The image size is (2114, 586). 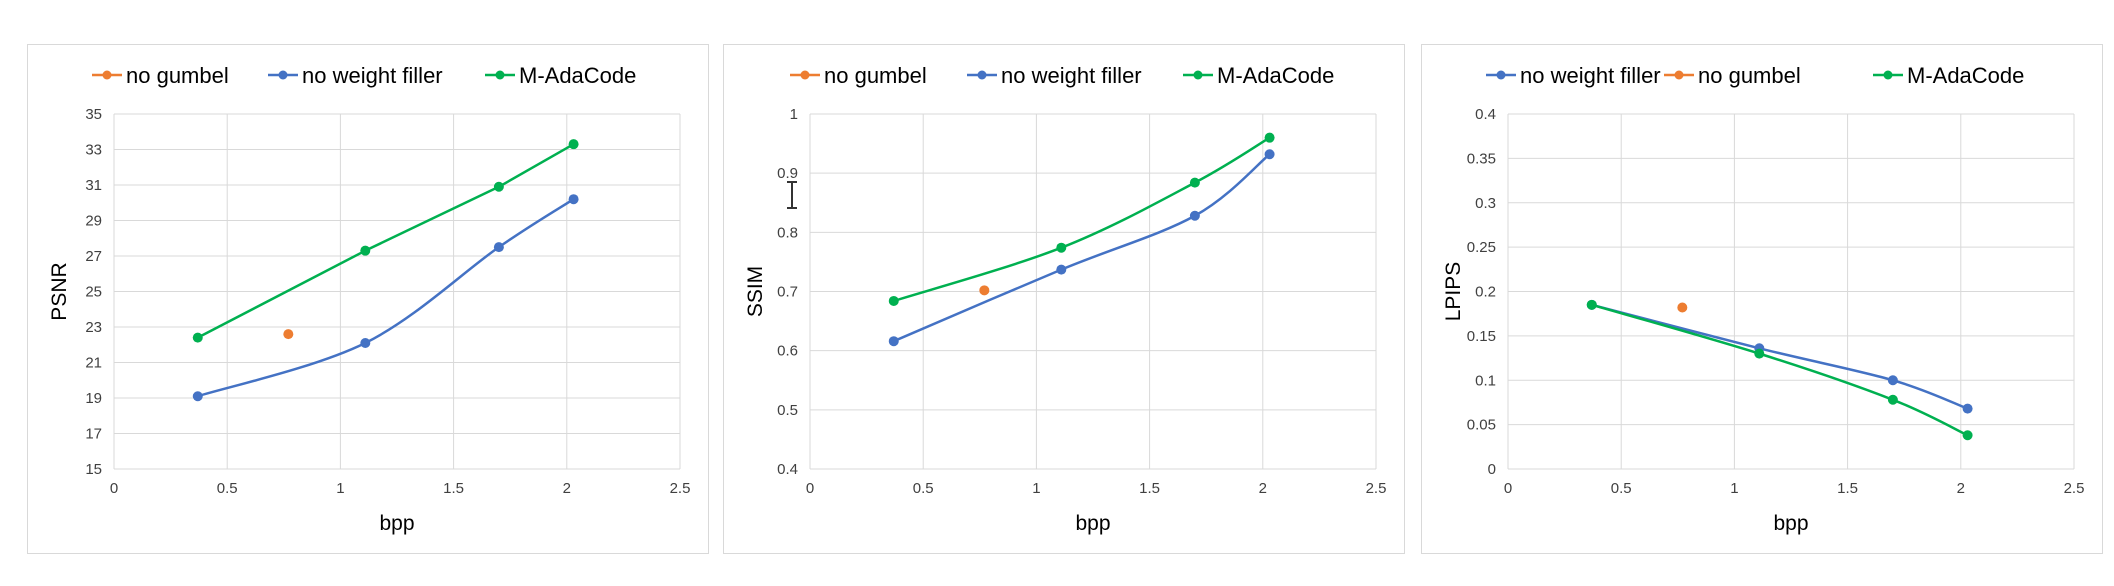 I want to click on y-tick-label: 15, so click(x=93, y=469).